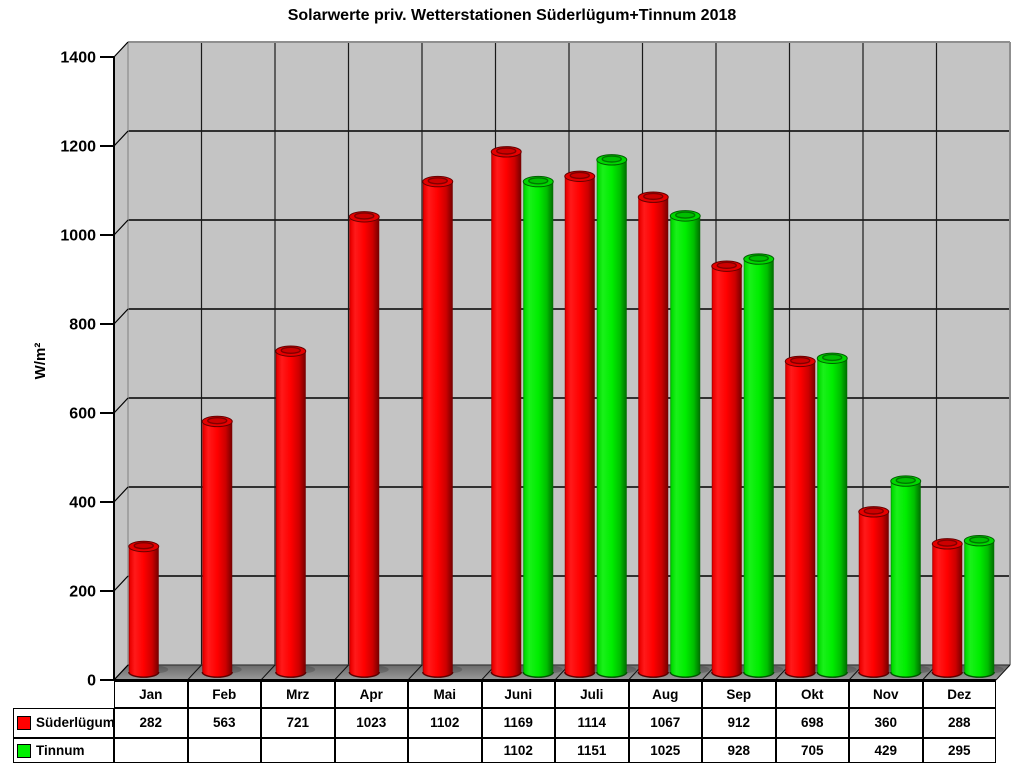 This screenshot has width=1024, height=768. Describe the element at coordinates (657, 434) in the screenshot. I see `bar-suederluegum-aug` at that location.